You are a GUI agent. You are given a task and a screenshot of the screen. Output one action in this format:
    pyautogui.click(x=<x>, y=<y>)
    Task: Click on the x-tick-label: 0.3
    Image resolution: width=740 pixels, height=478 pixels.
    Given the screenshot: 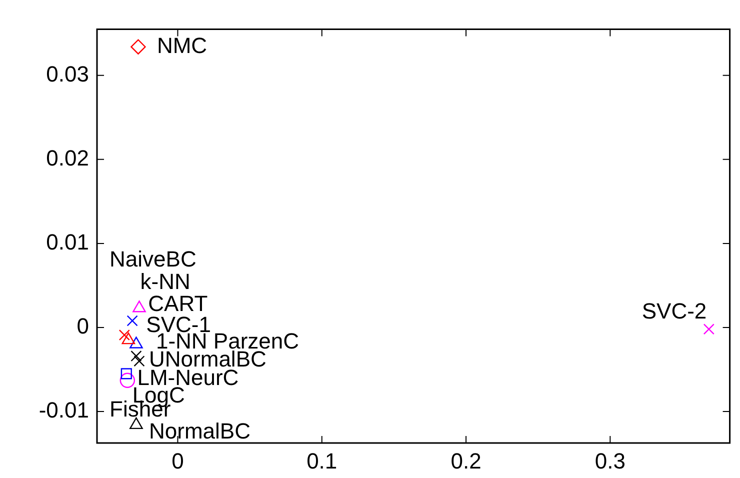 What is the action you would take?
    pyautogui.click(x=610, y=461)
    